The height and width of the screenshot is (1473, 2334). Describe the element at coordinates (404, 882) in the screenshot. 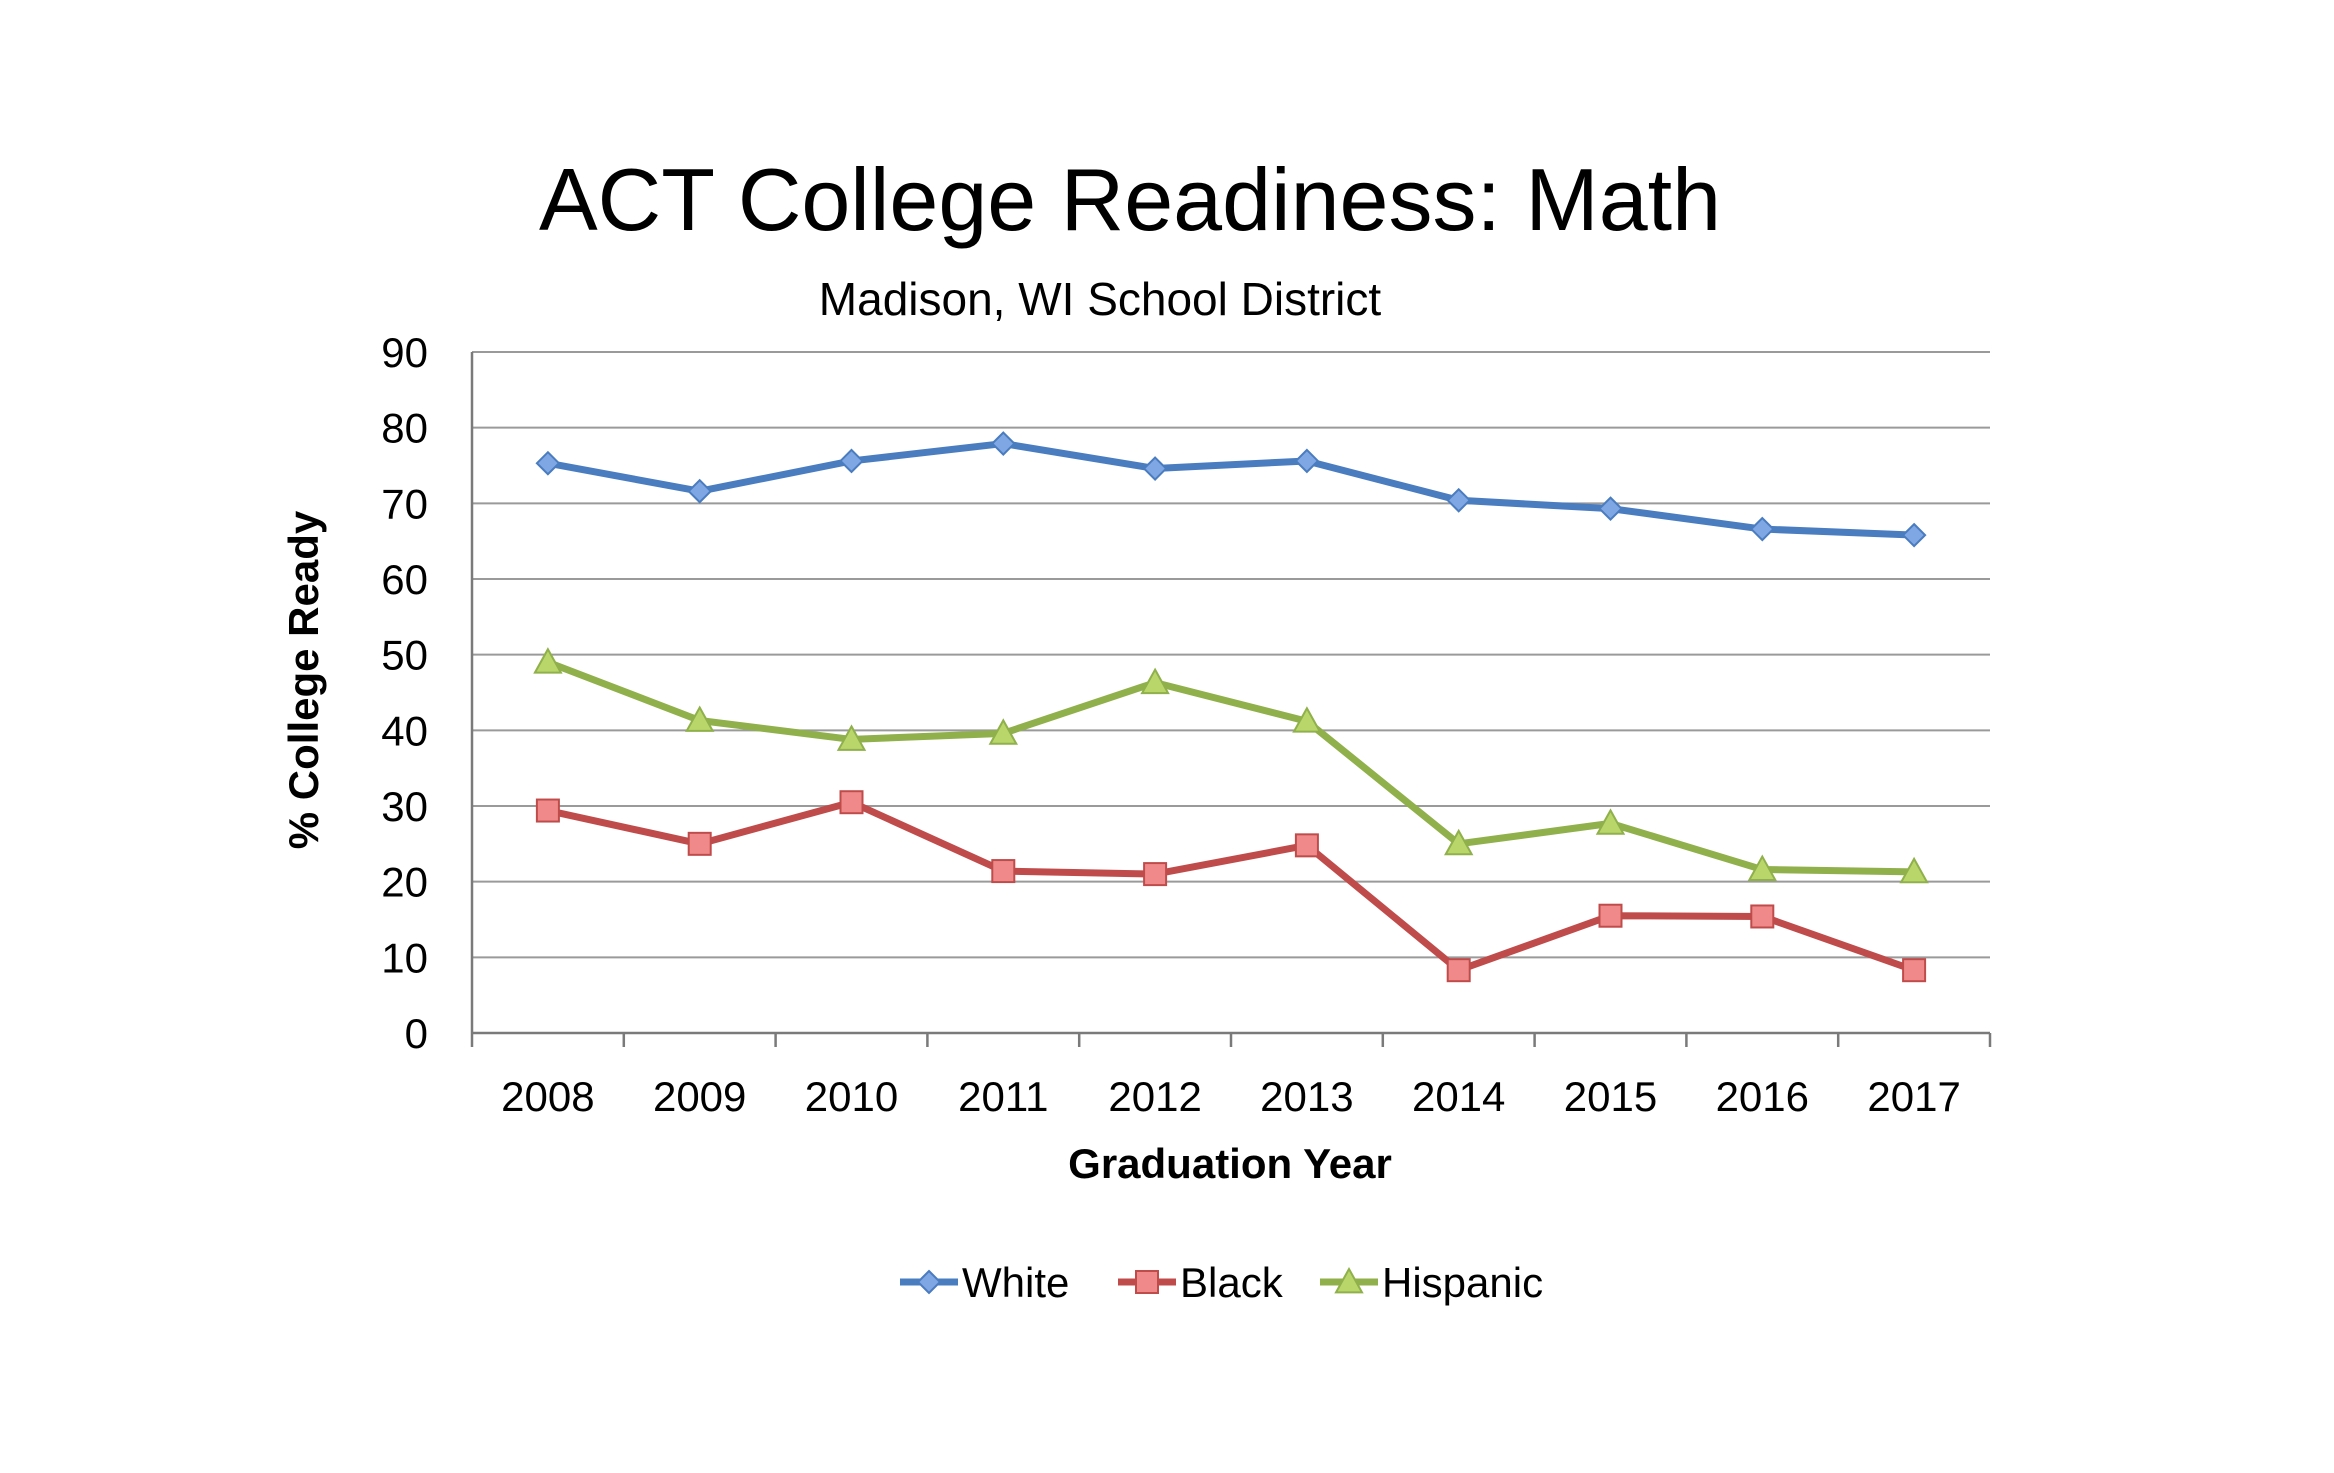

I see `y-tick-label: 20` at that location.